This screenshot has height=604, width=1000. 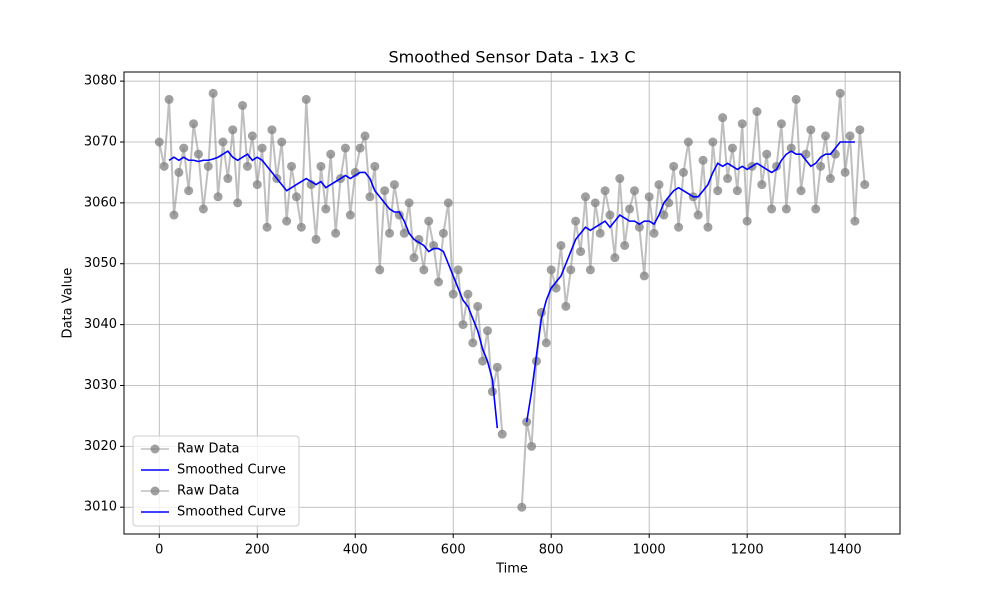 I want to click on y-tick-label: 3070, so click(x=100, y=142).